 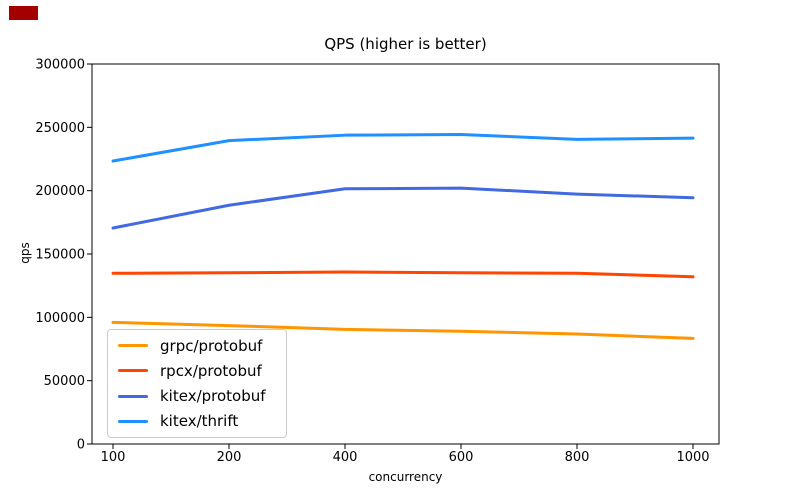 I want to click on legend-item: rpcx/protobuf, so click(x=197, y=370).